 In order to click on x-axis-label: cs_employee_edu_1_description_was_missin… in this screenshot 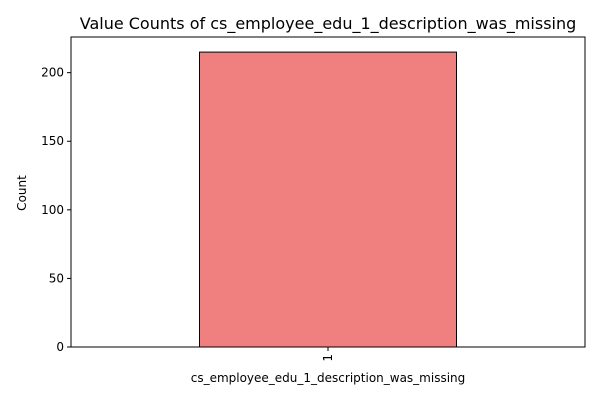, I will do `click(328, 378)`.